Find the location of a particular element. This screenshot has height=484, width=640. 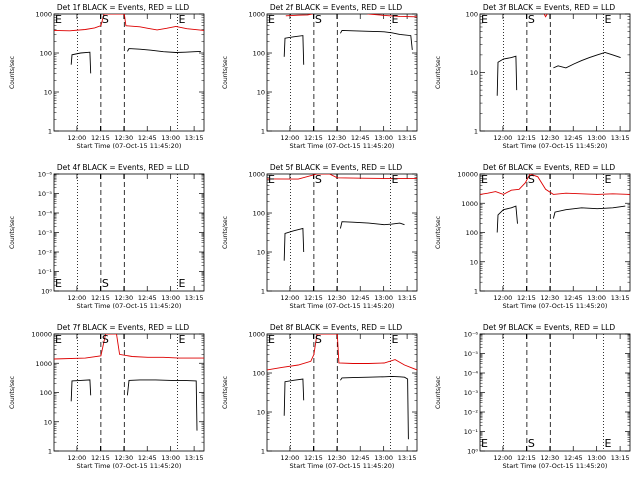

chart-title: Det 3f BLACK = Events, RED = LLD is located at coordinates (549, 7).